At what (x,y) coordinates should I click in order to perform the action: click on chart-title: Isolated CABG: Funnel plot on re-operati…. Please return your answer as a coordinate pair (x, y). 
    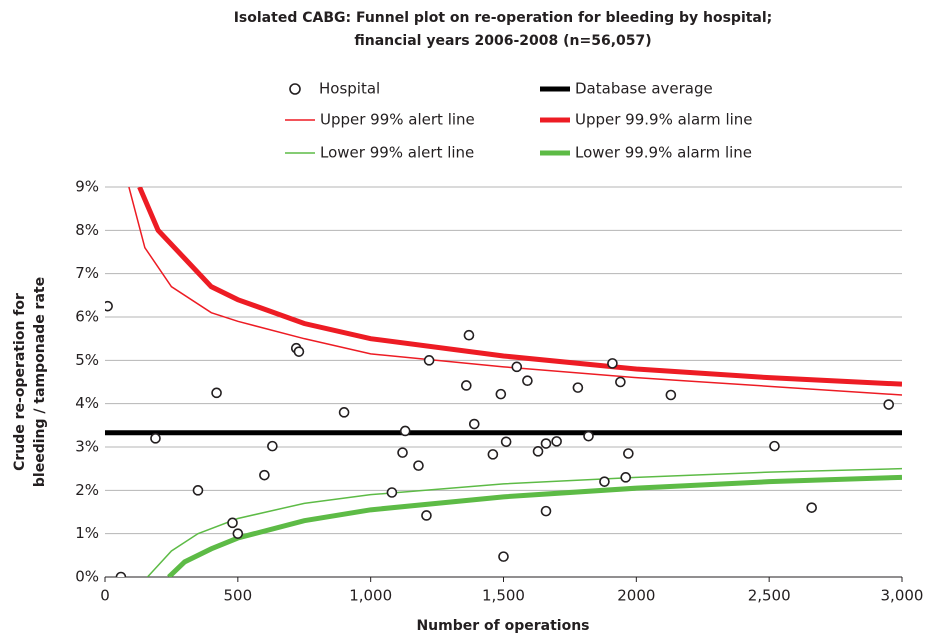
    Looking at the image, I should click on (503, 18).